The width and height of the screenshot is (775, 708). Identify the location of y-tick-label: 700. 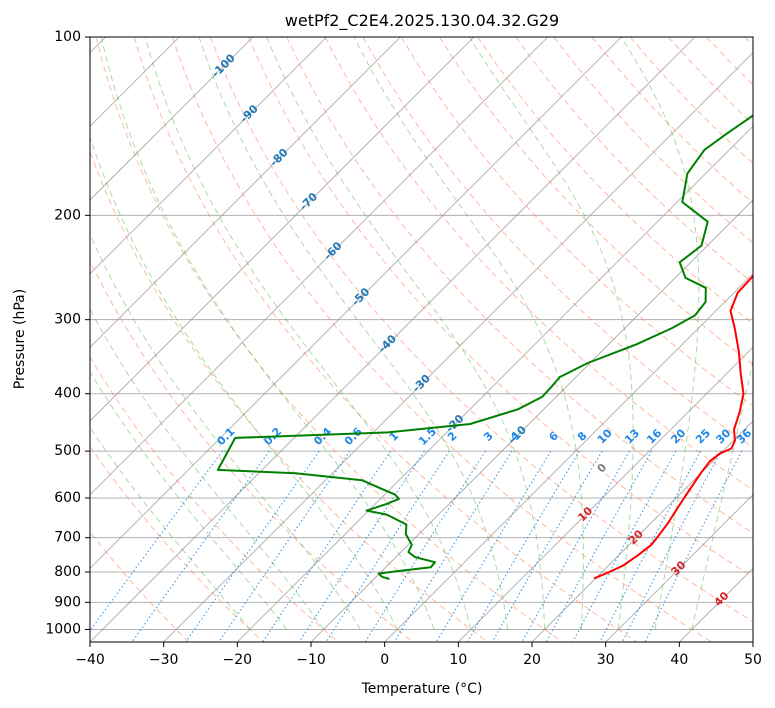
(67, 538).